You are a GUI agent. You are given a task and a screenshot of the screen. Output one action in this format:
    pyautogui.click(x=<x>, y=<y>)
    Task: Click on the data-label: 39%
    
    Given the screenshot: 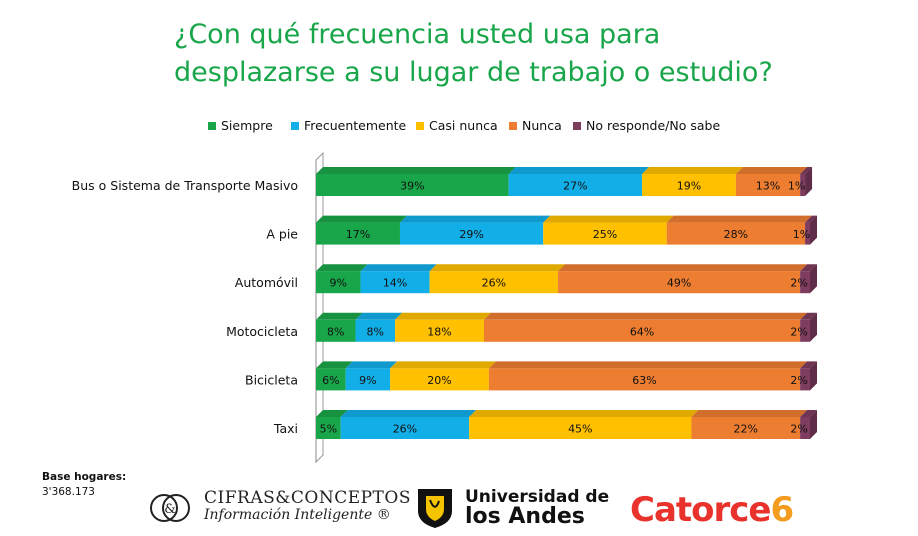 What is the action you would take?
    pyautogui.click(x=412, y=186)
    